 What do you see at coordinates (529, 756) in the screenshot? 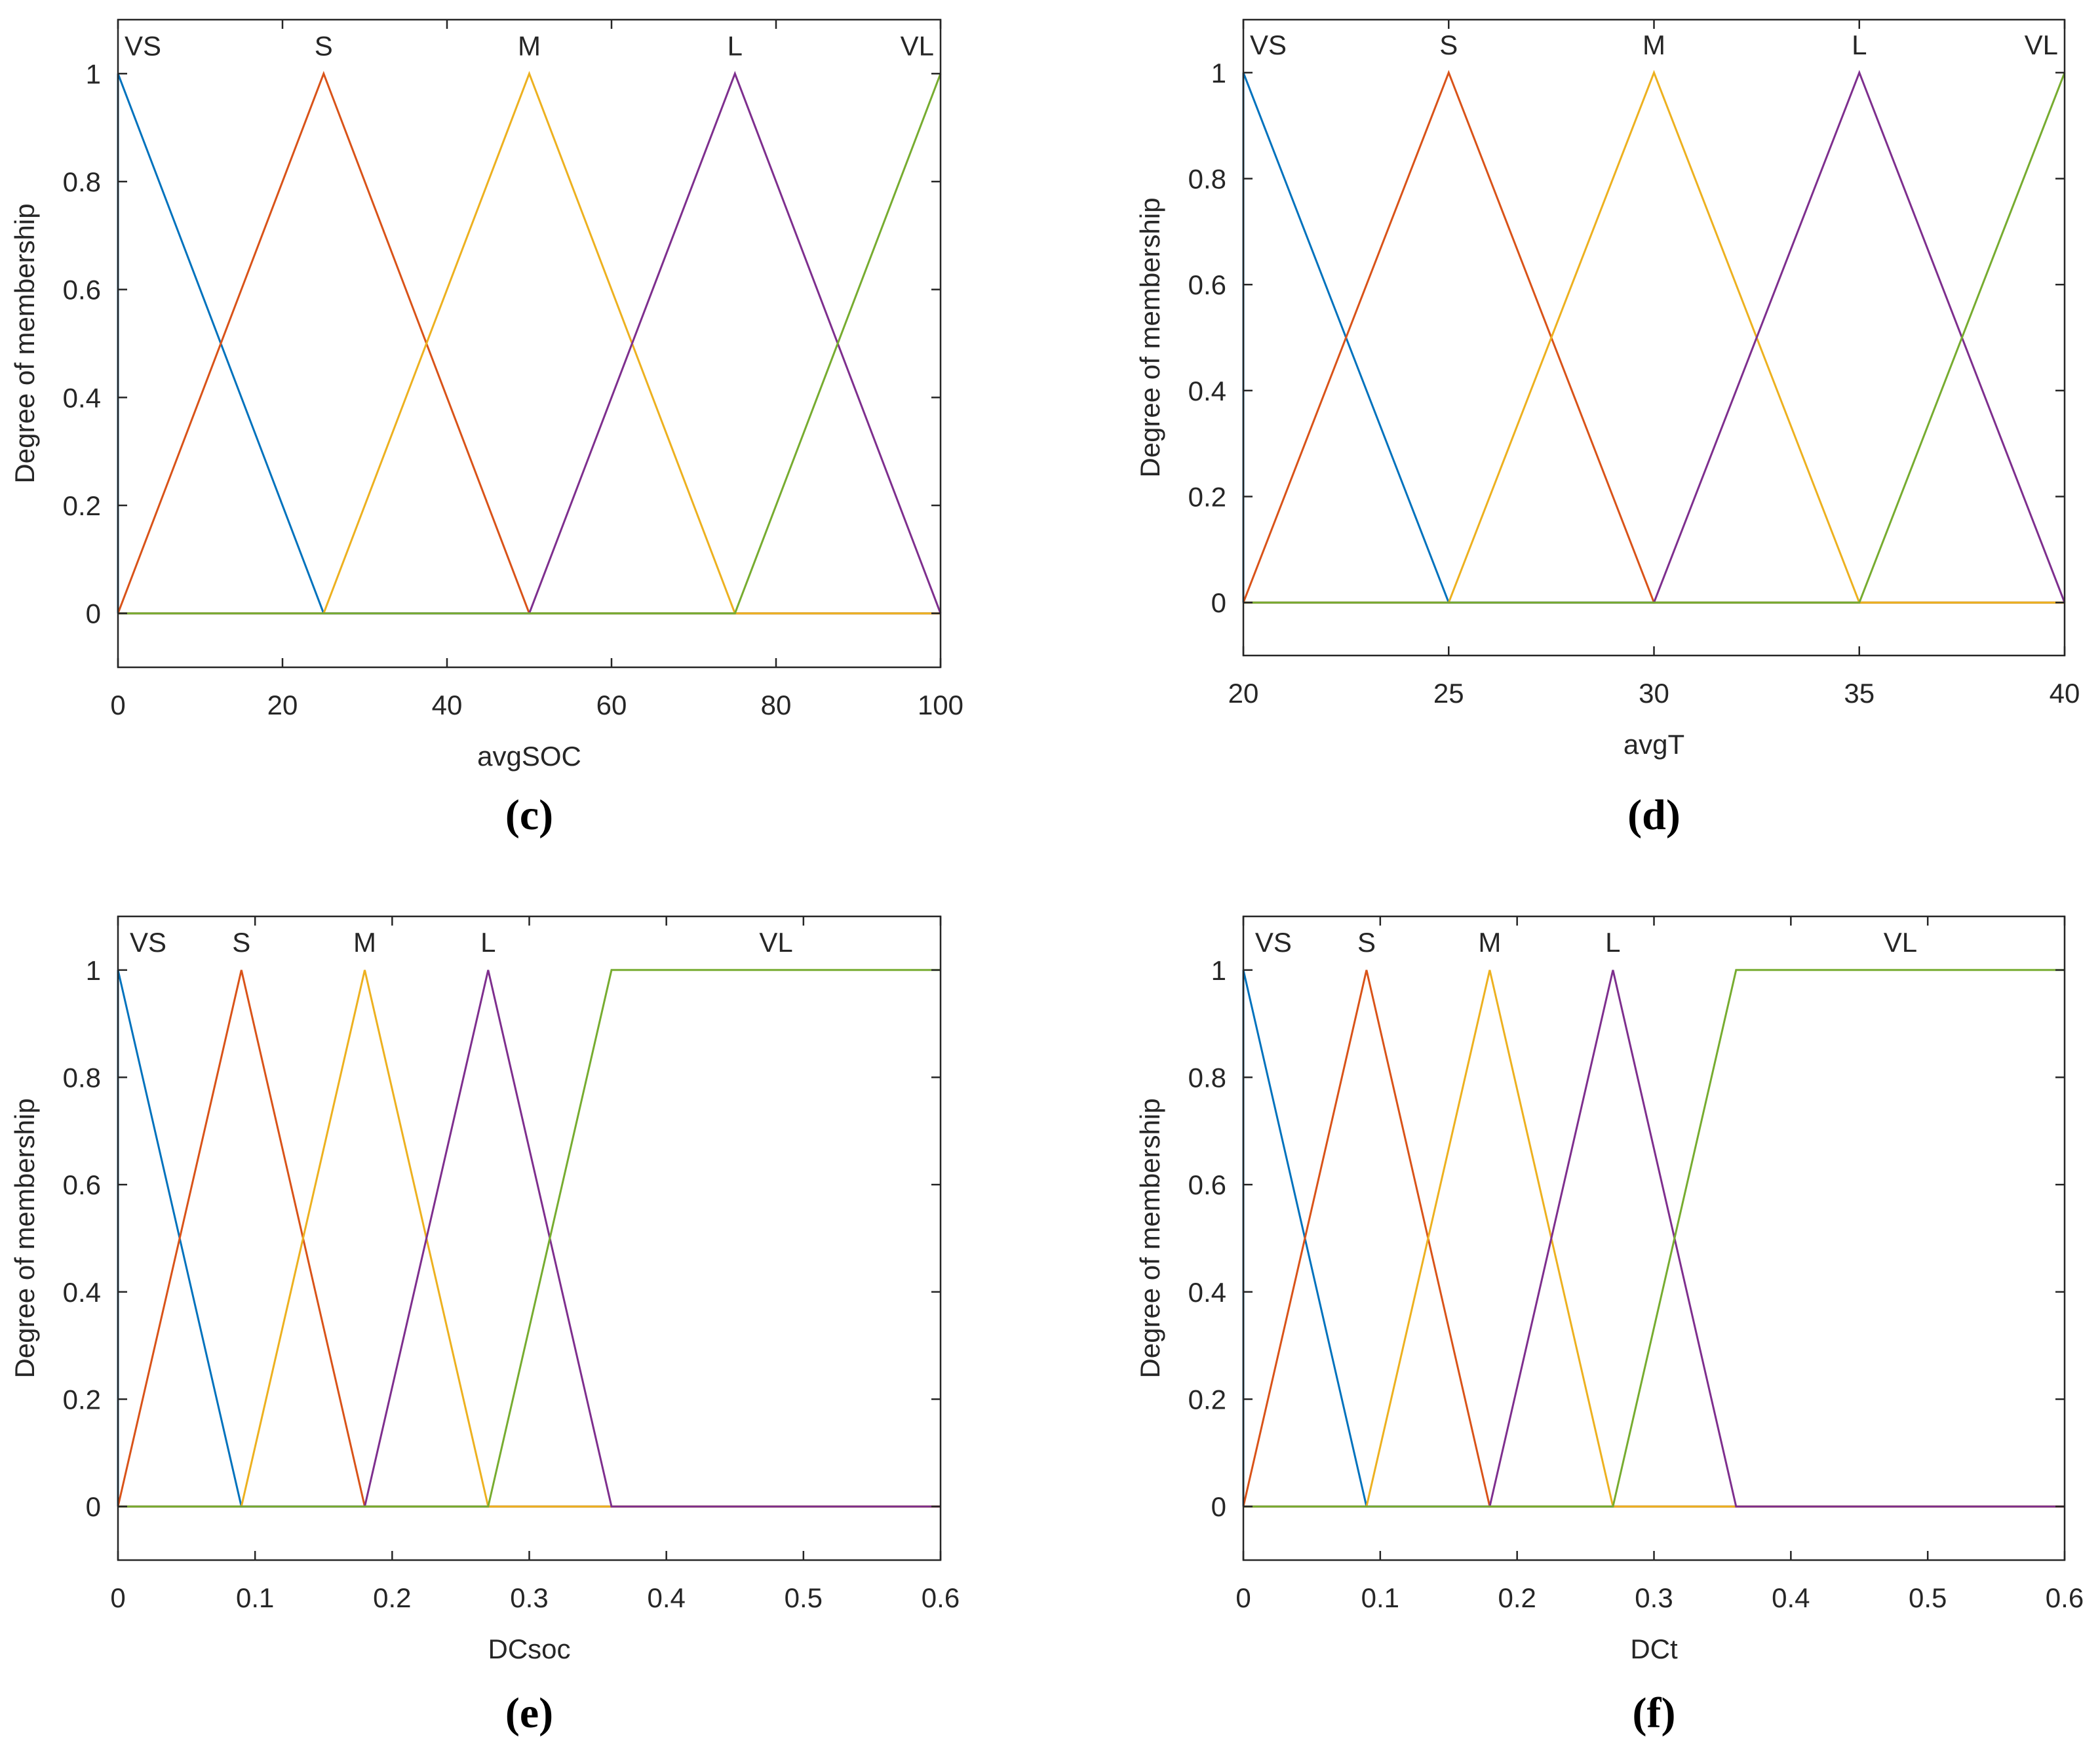
I see `x-axis-label: avgSOC` at bounding box center [529, 756].